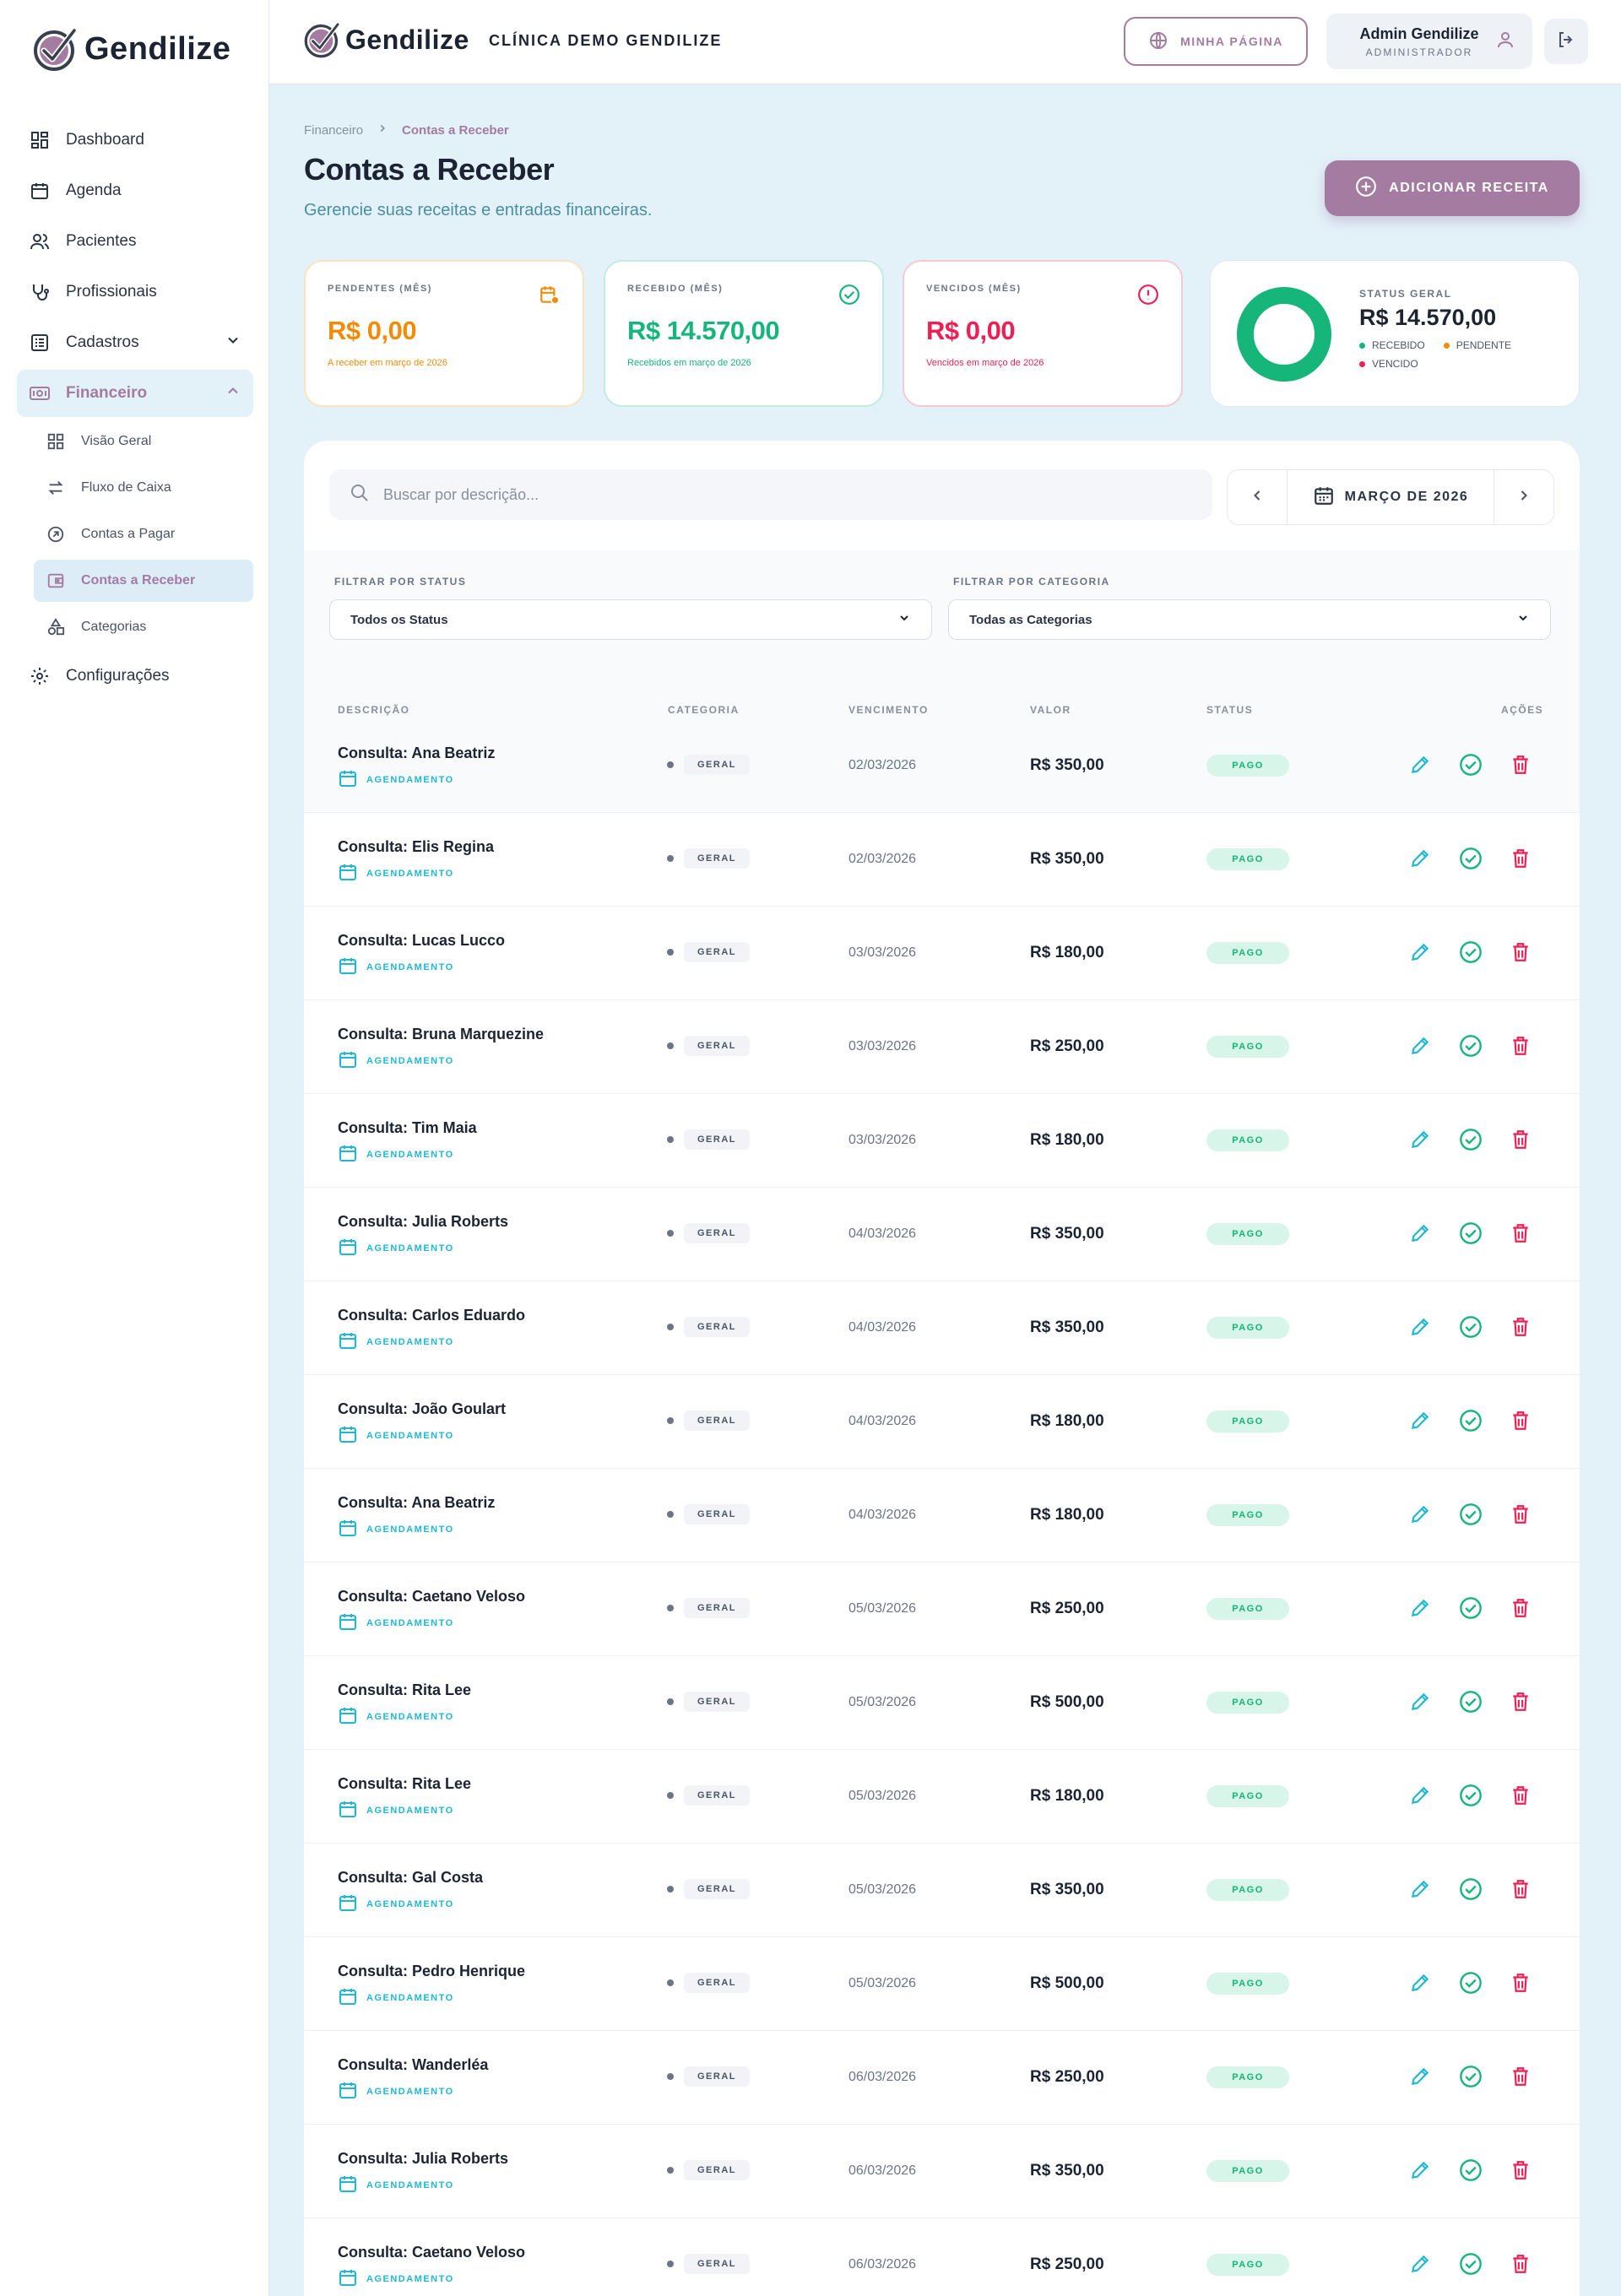 The height and width of the screenshot is (2296, 1621). I want to click on brand-logo: Gendilize, so click(131, 49).